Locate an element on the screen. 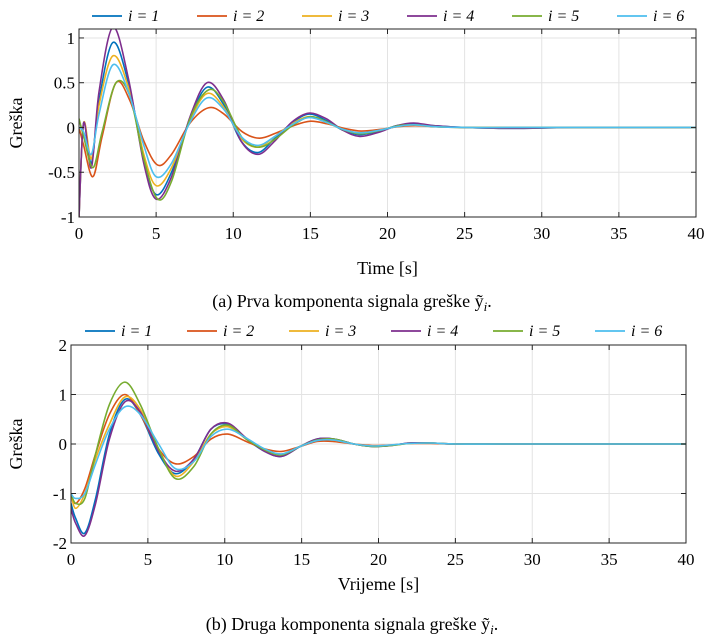 Image resolution: width=705 pixels, height=642 pixels. figure-caption: (b) Druga komponenta signala greške ỹi. is located at coordinates (352, 625).